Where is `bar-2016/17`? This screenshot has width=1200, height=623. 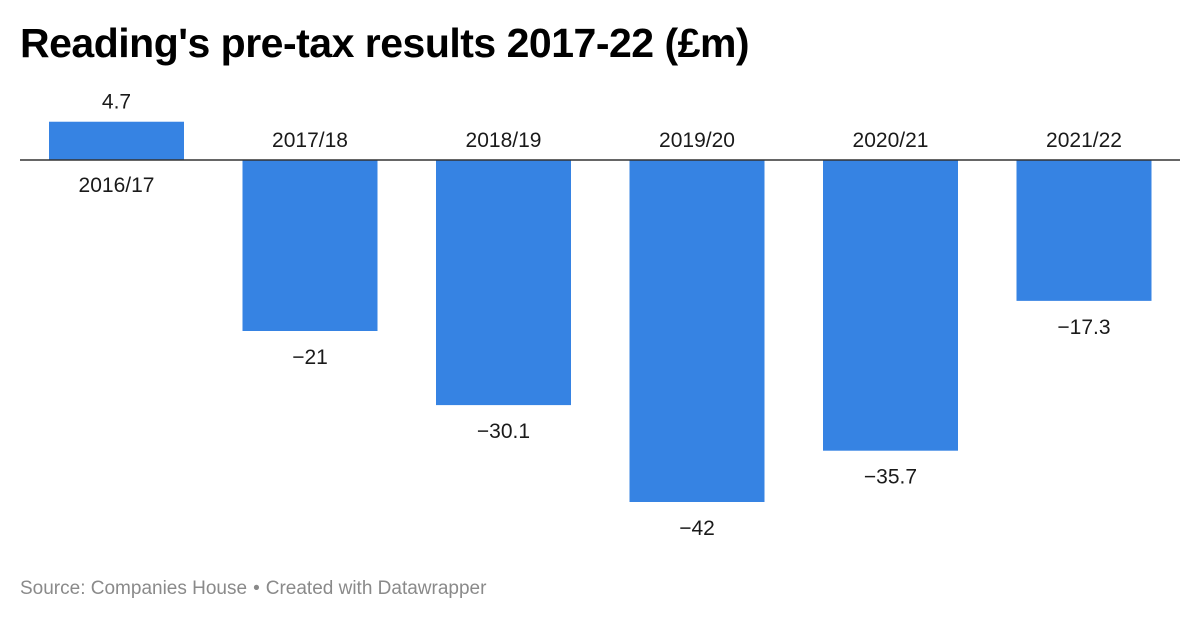 bar-2016/17 is located at coordinates (116, 140).